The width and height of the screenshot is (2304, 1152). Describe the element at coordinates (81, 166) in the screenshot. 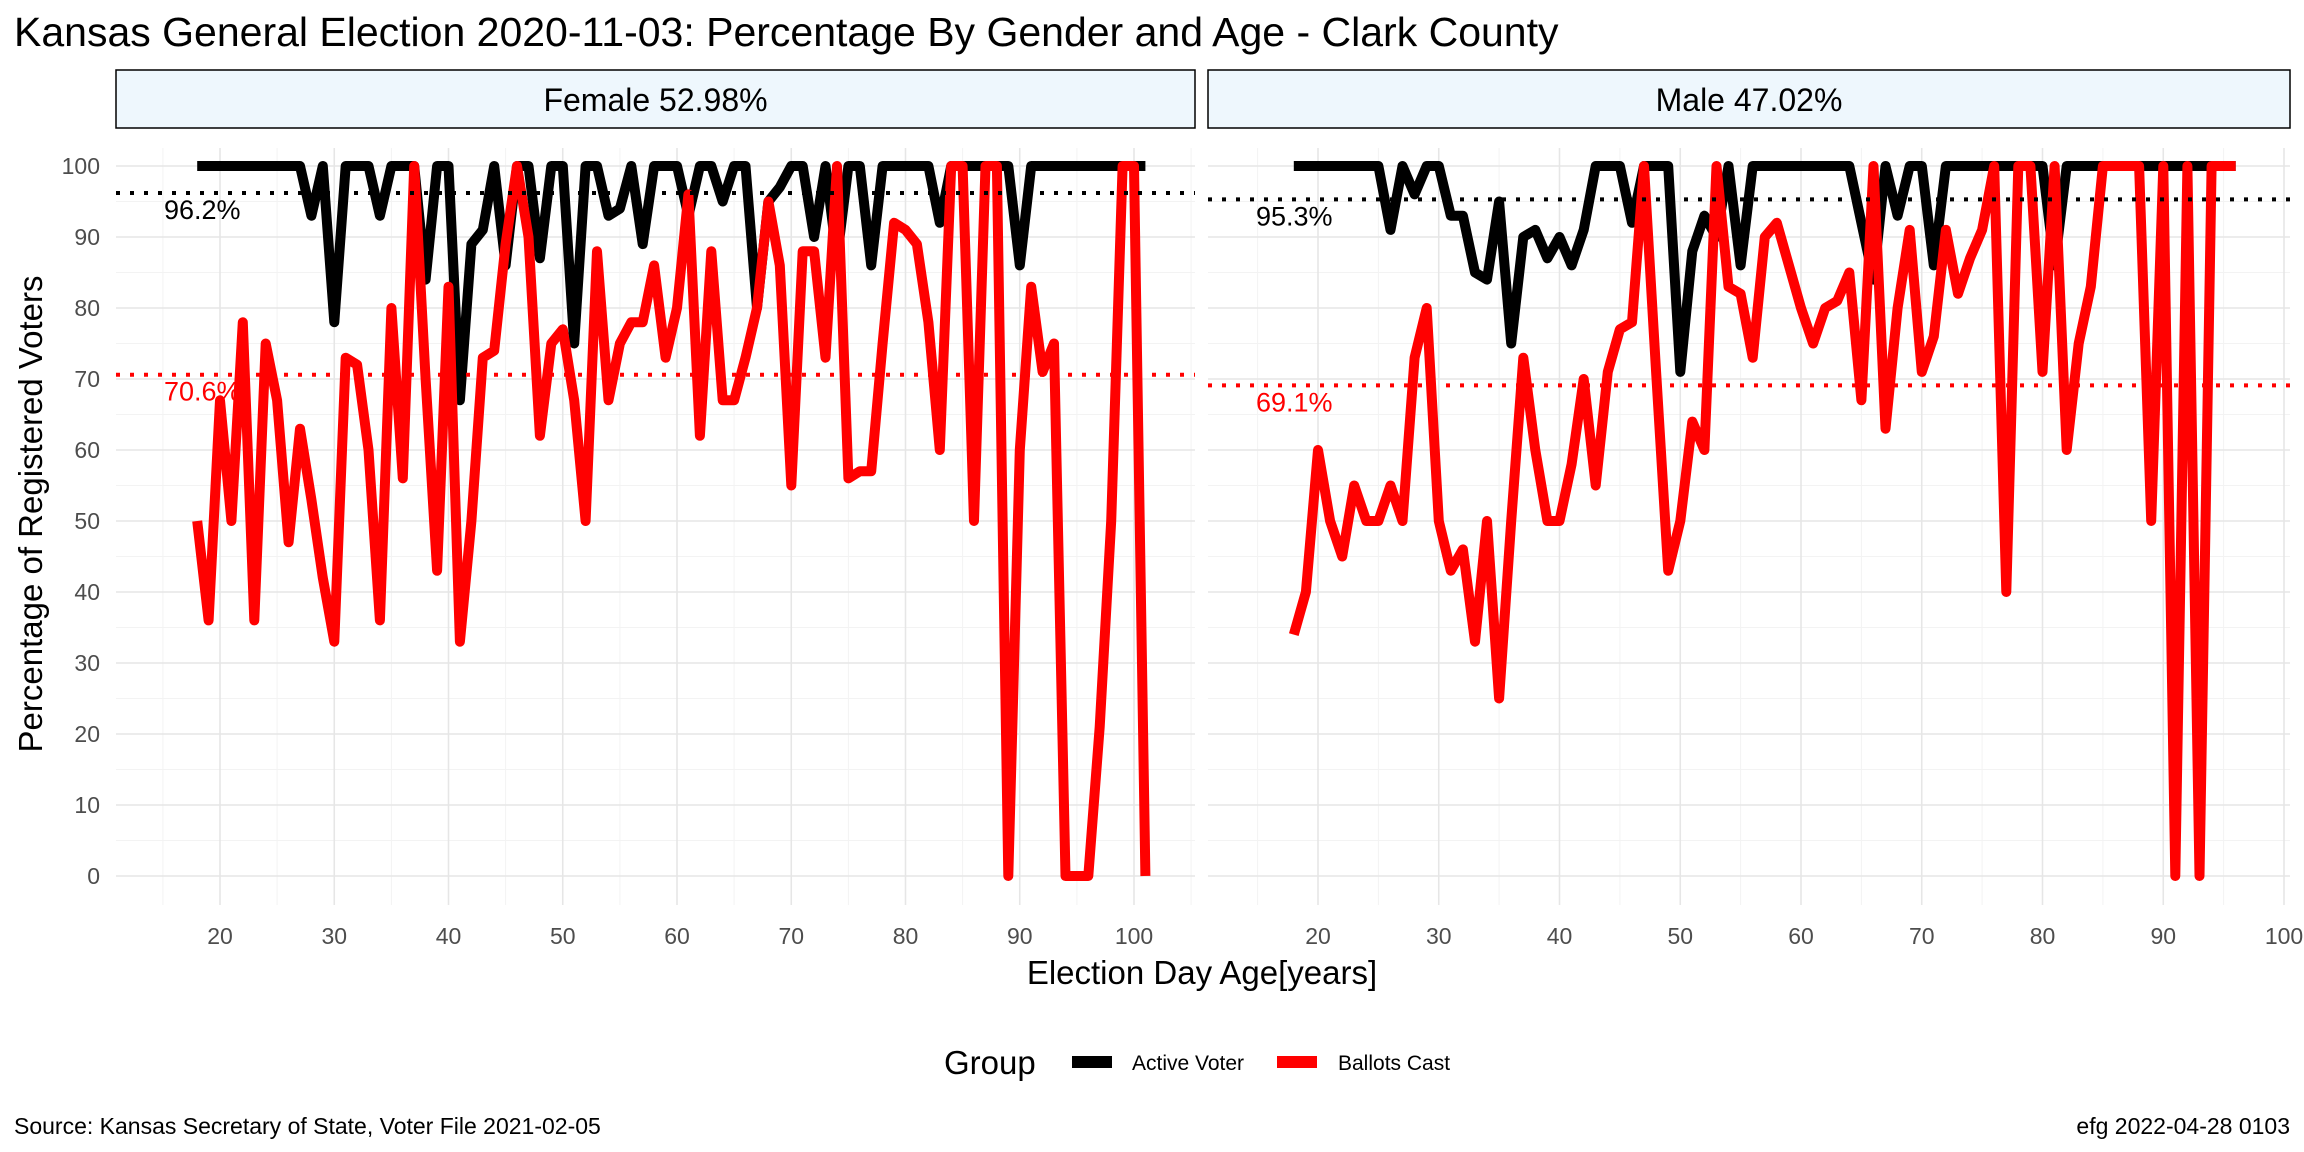

I see `y-tick-label: 100` at that location.